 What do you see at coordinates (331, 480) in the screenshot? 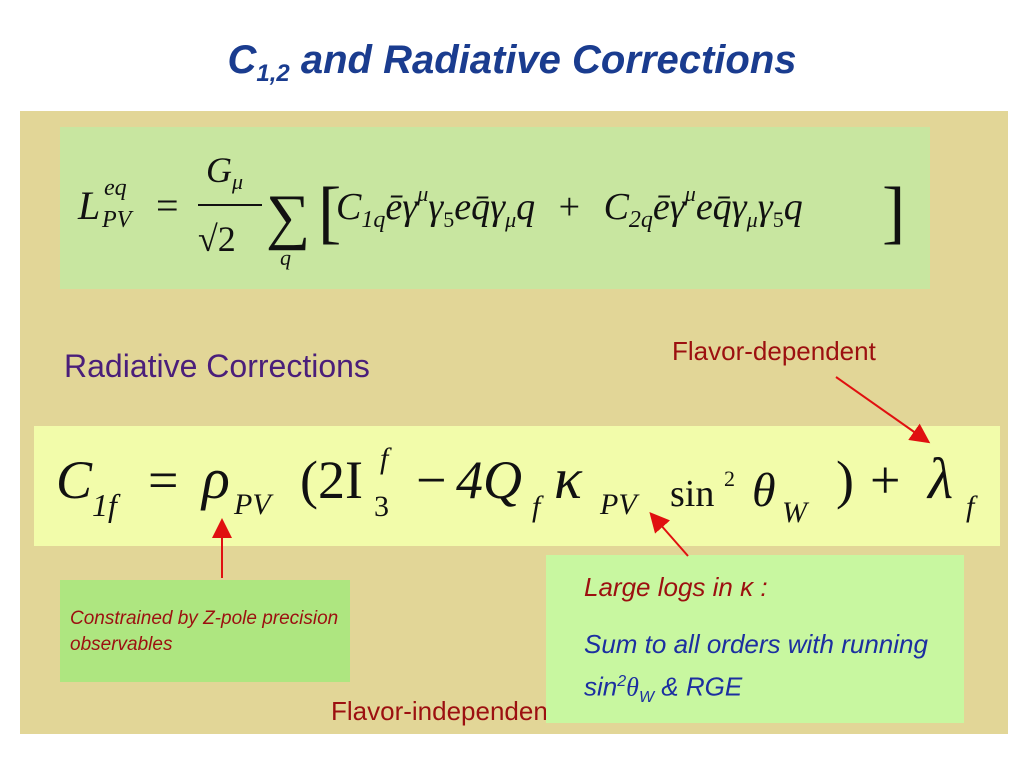
I see `paren-open: (2I` at bounding box center [331, 480].